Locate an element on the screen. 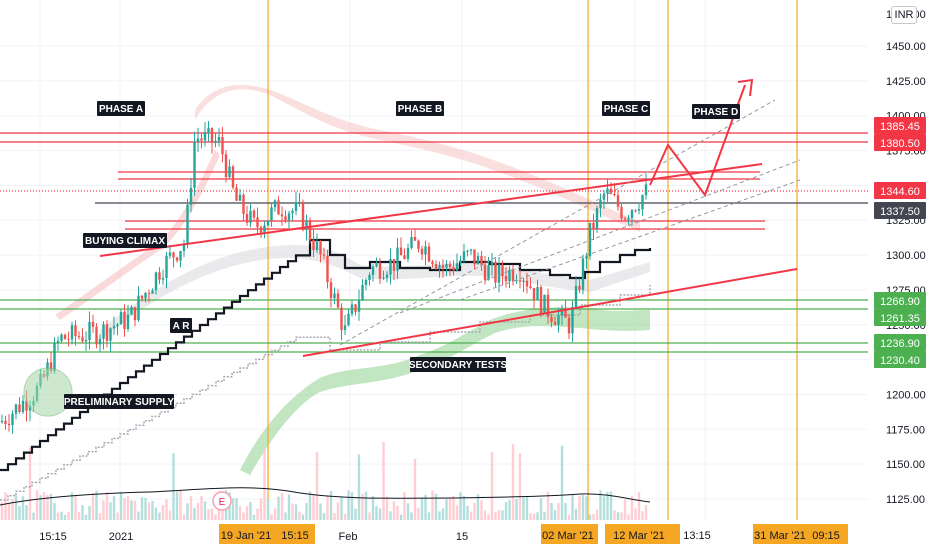 This screenshot has width=932, height=550. projection-zigzag-arrow is located at coordinates (697, 141).